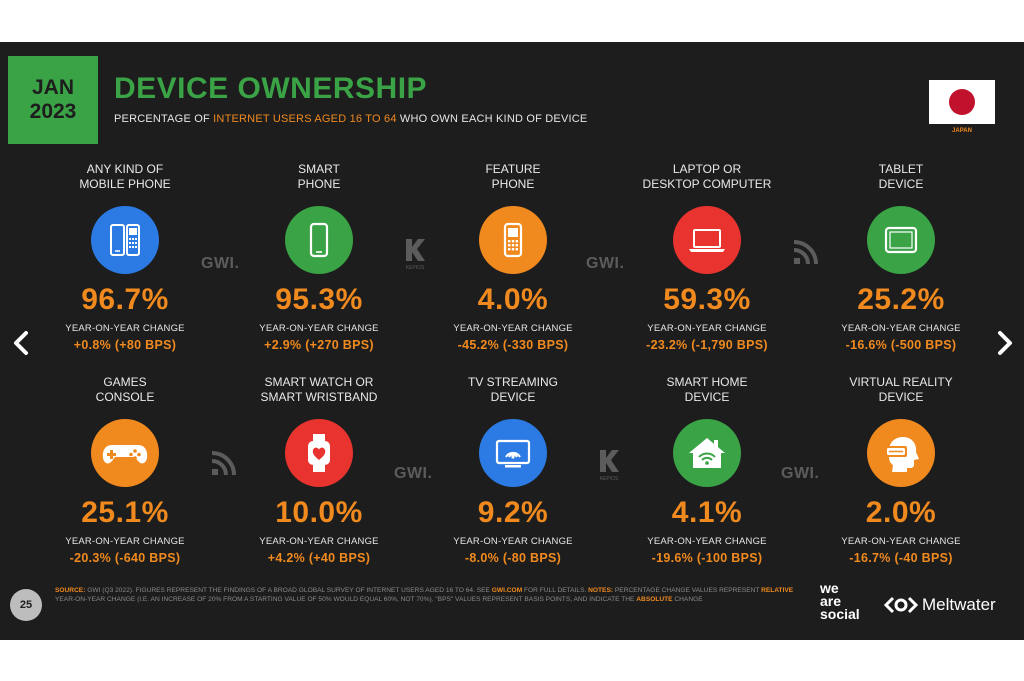 This screenshot has height=681, width=1024. Describe the element at coordinates (901, 345) in the screenshot. I see `yoy-change: -16.6% (-500 BPS)` at that location.